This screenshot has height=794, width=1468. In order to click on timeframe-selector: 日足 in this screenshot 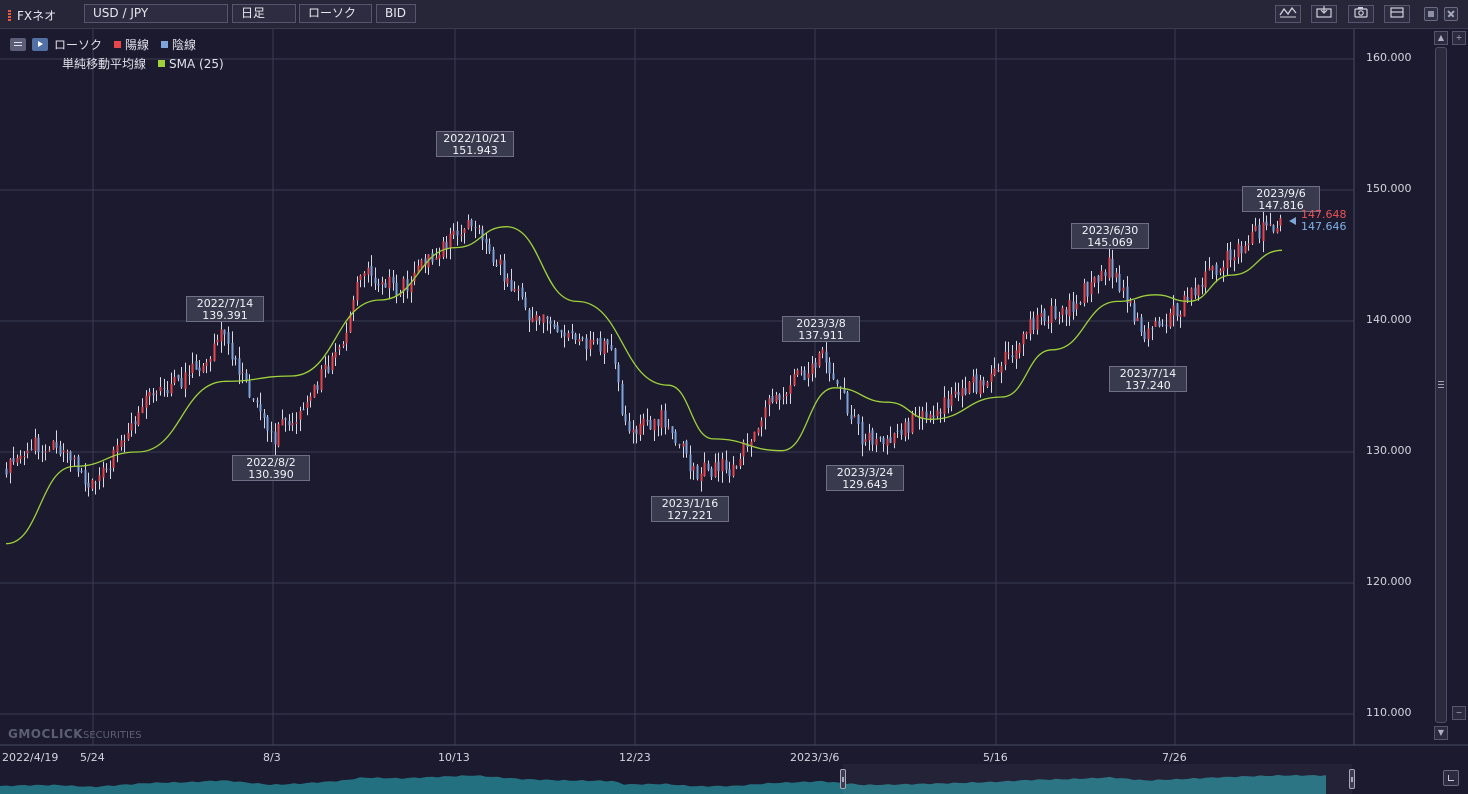, I will do `click(264, 13)`.